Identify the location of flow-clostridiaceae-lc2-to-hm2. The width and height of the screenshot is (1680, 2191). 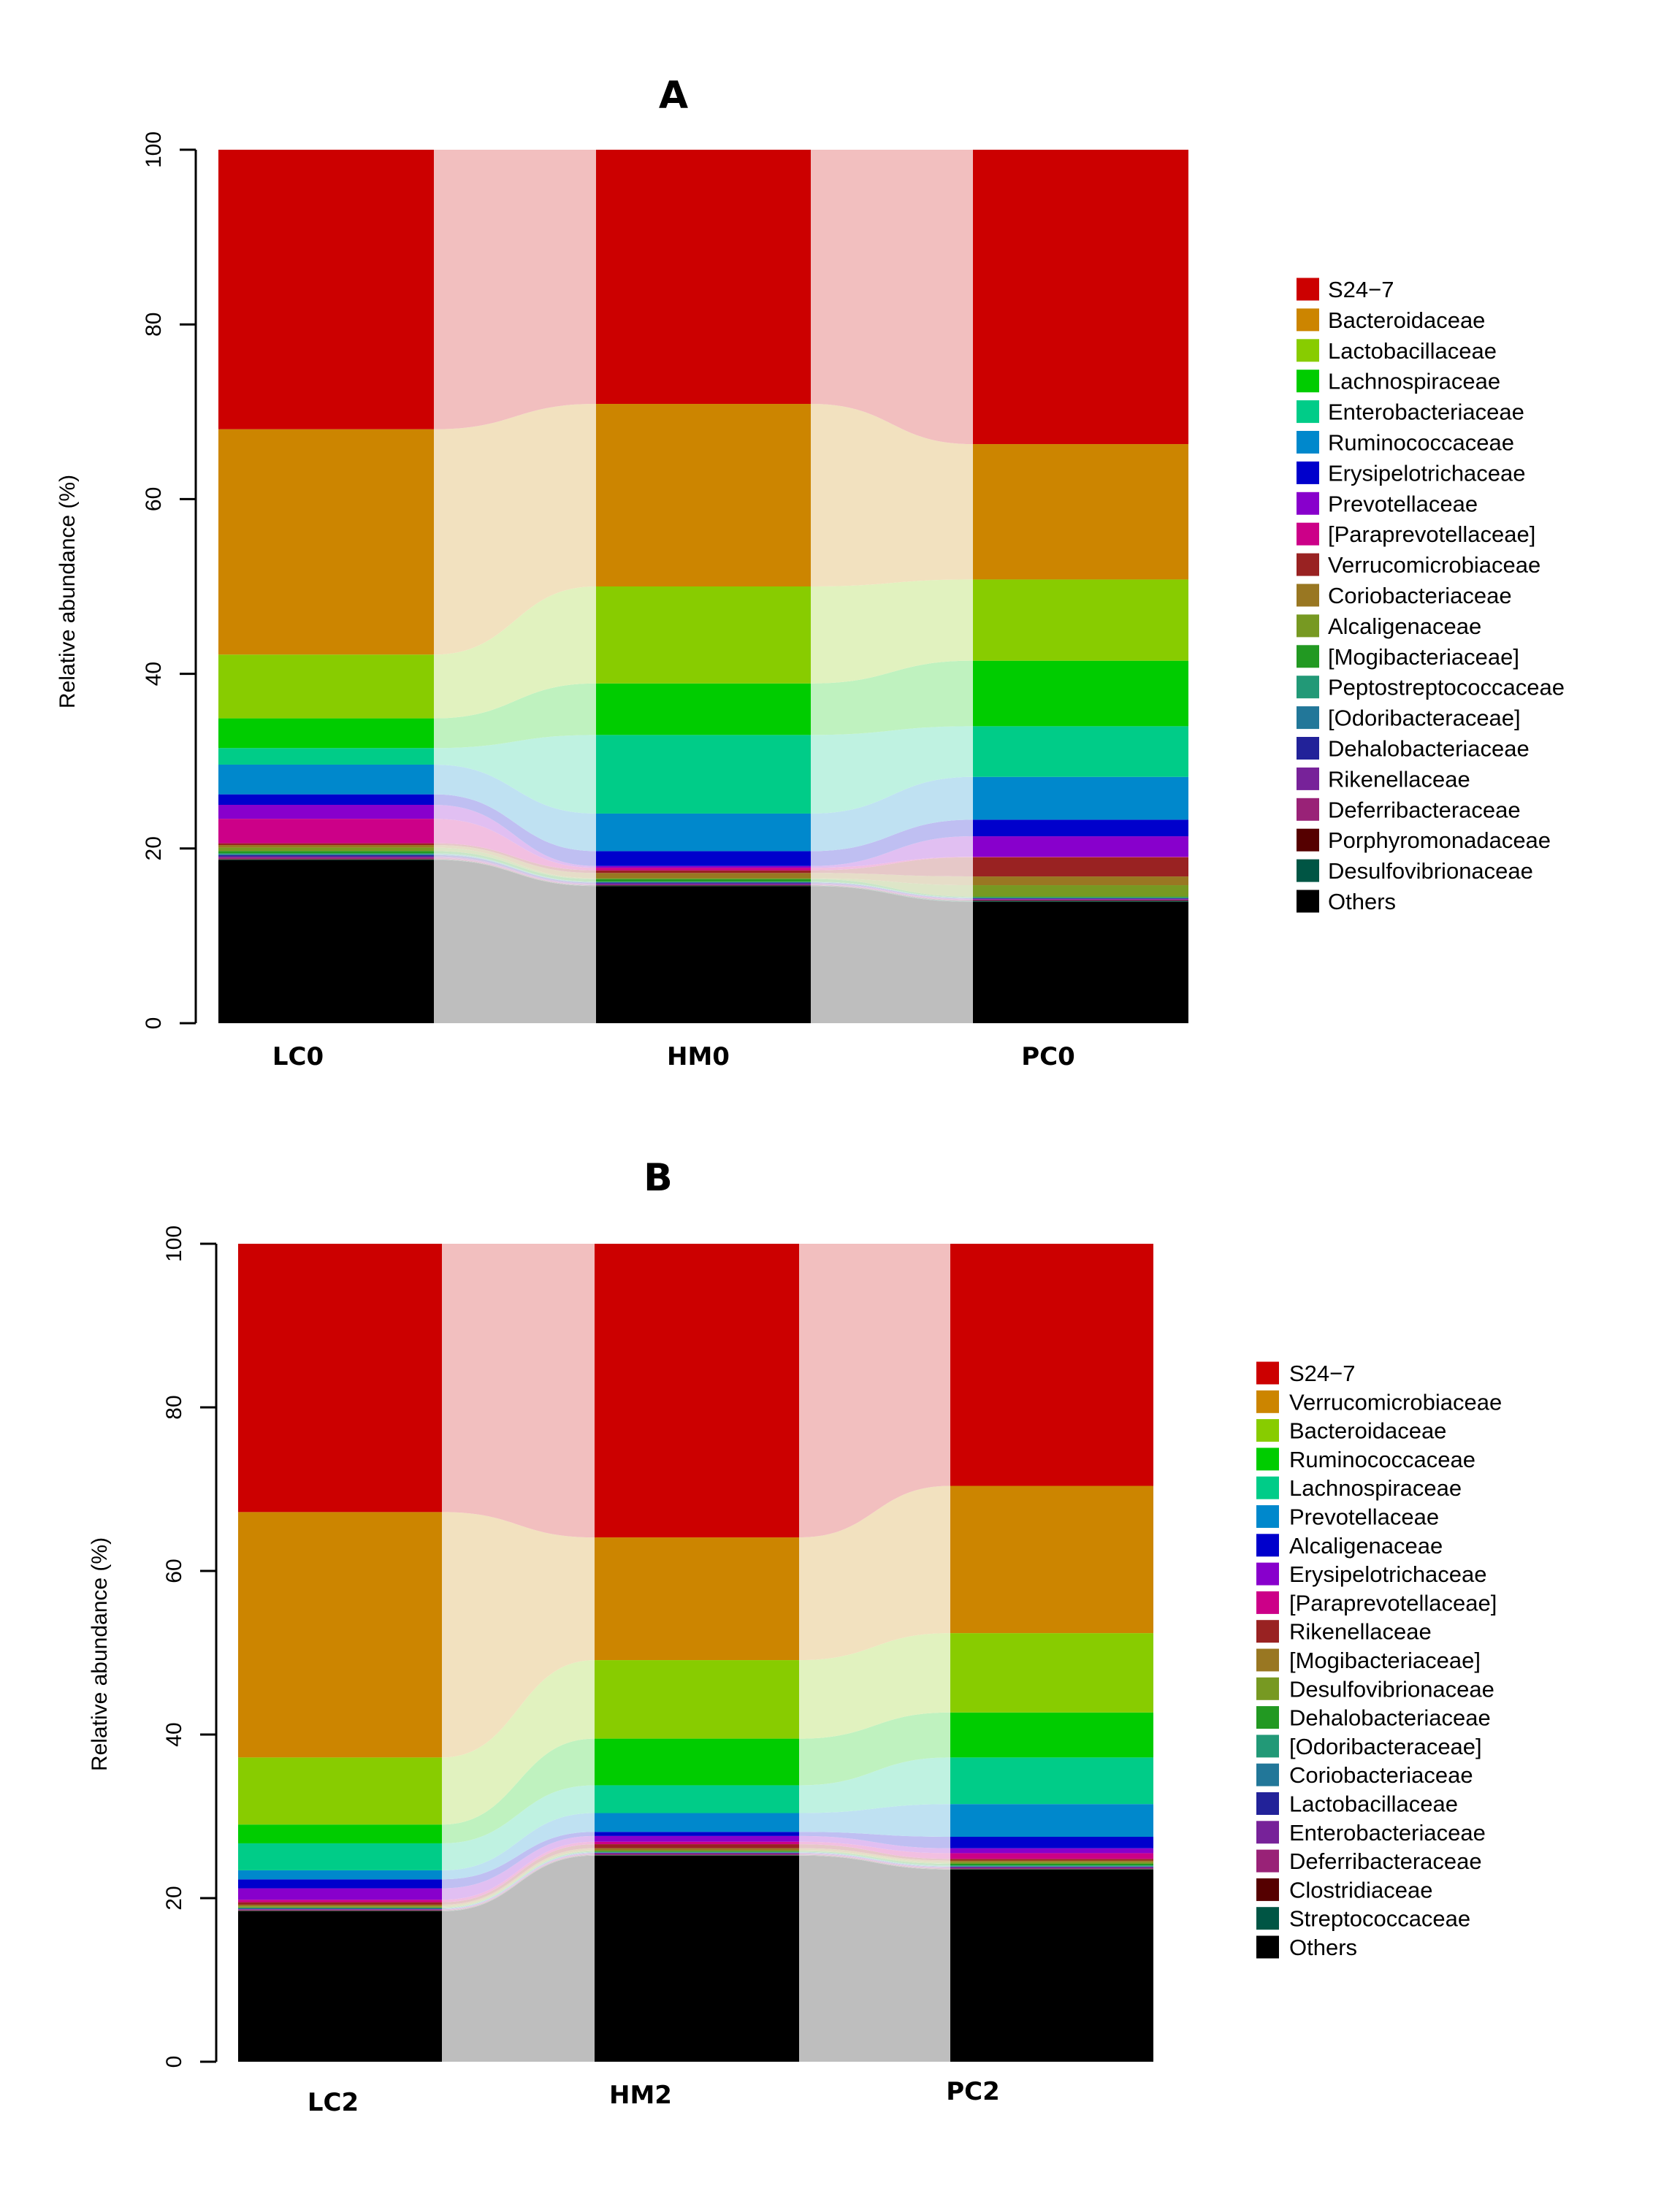
(518, 1882).